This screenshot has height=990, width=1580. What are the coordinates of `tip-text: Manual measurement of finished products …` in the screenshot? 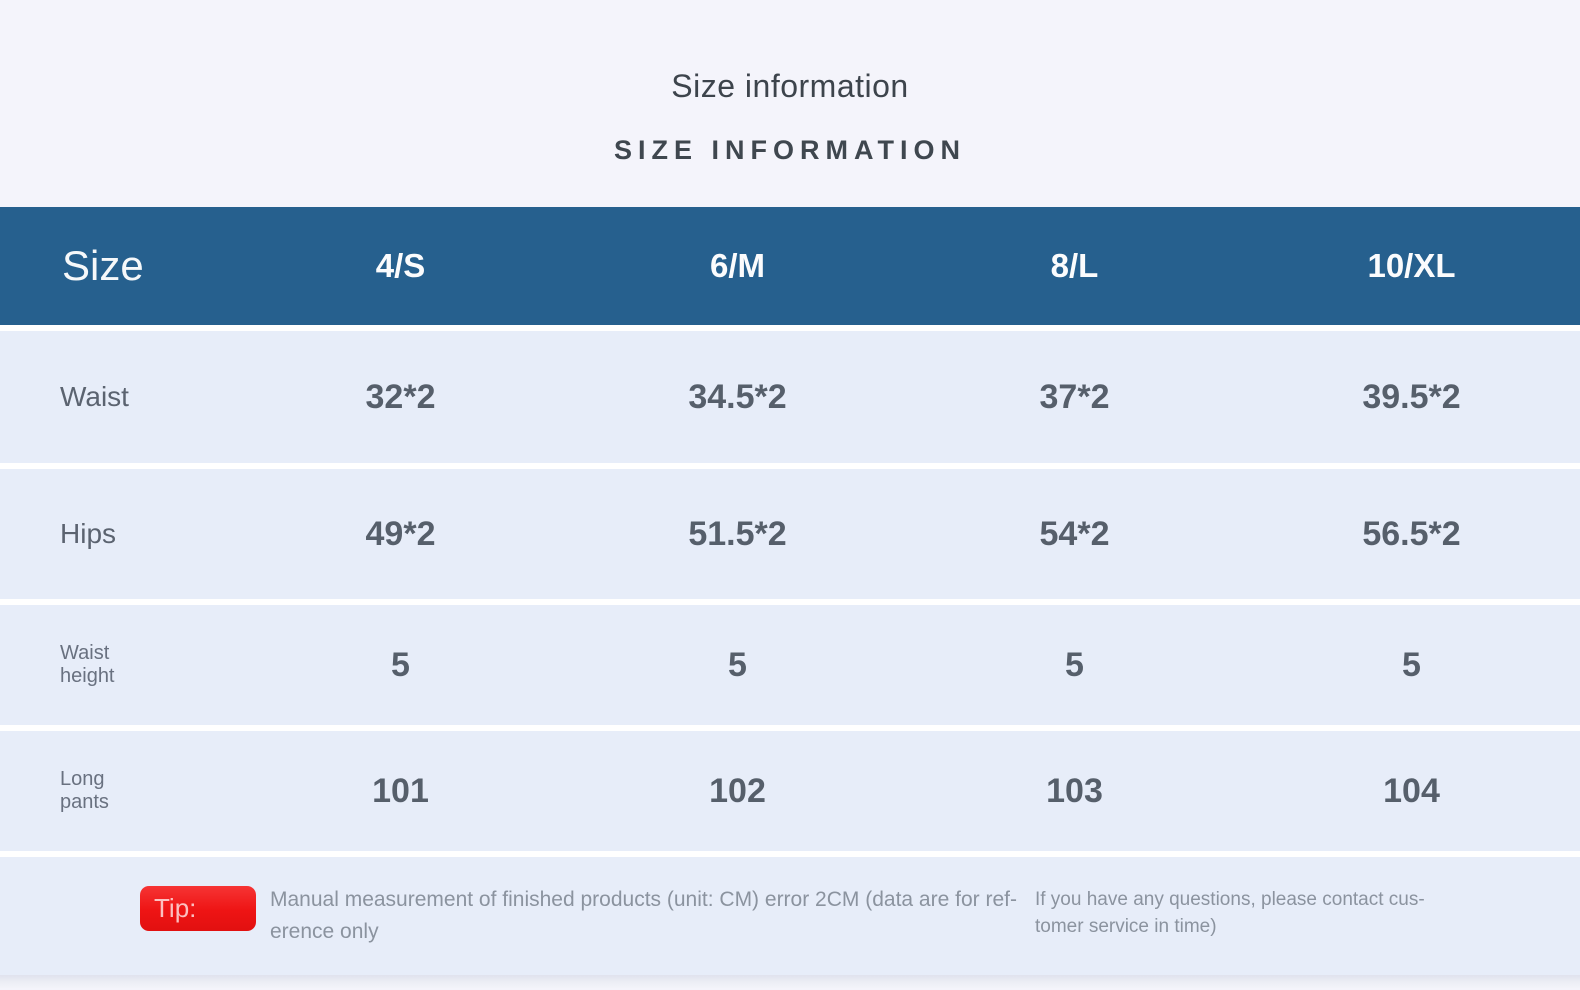 It's located at (643, 915).